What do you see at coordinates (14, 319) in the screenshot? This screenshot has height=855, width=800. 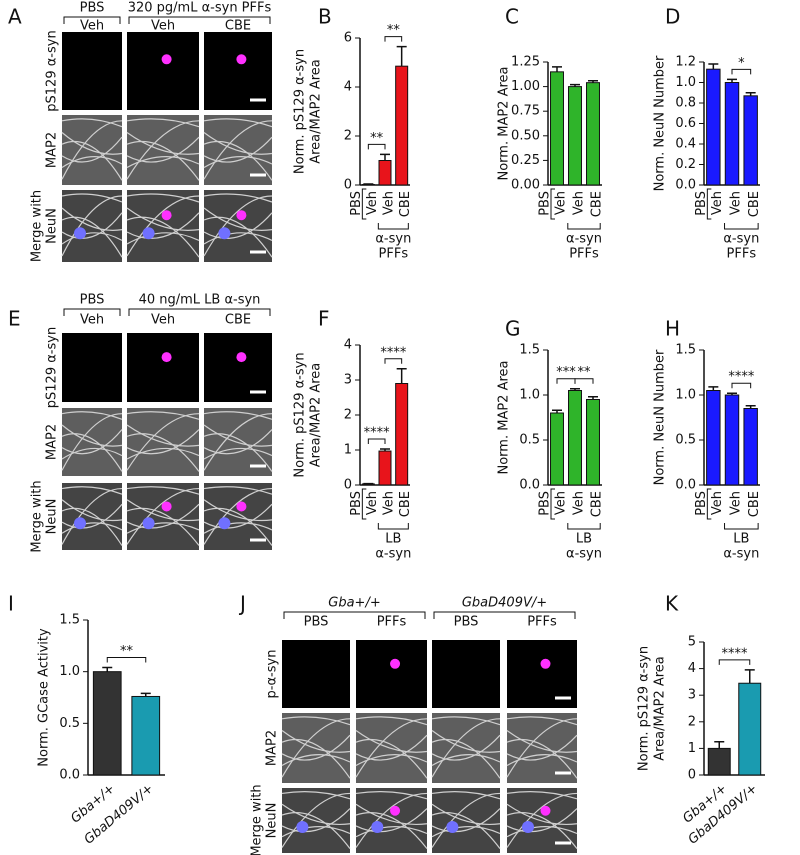 I see `panel-label: E` at bounding box center [14, 319].